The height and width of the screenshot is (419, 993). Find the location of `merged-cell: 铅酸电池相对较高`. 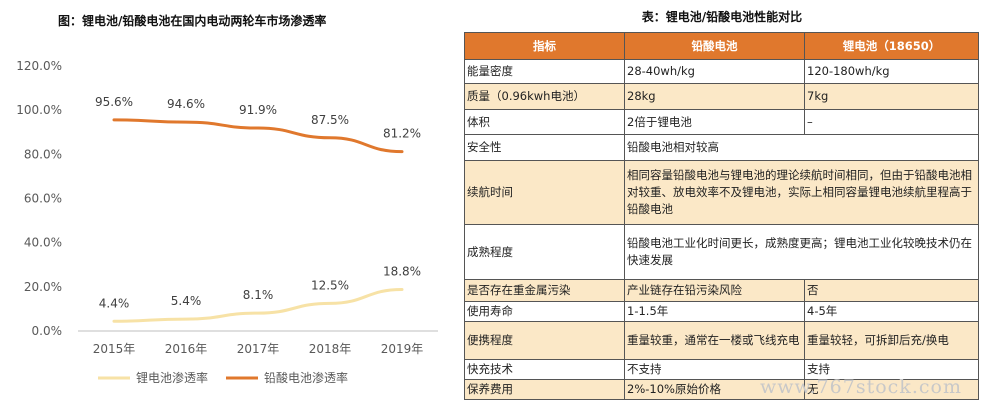

merged-cell: 铅酸电池相对较高 is located at coordinates (801, 147).